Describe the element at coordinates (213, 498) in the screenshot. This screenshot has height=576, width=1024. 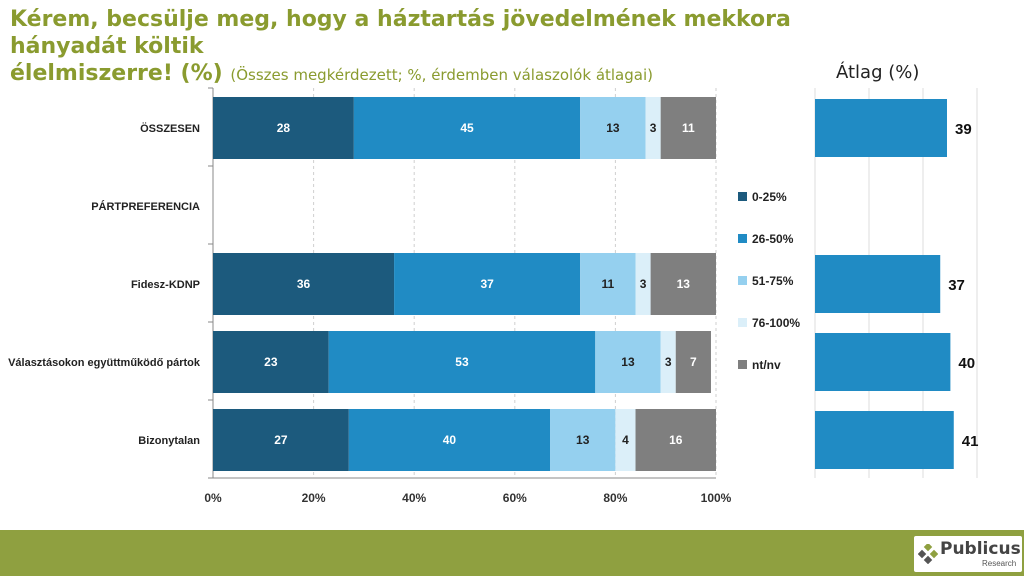
I see `x-tick-label: 0%` at that location.